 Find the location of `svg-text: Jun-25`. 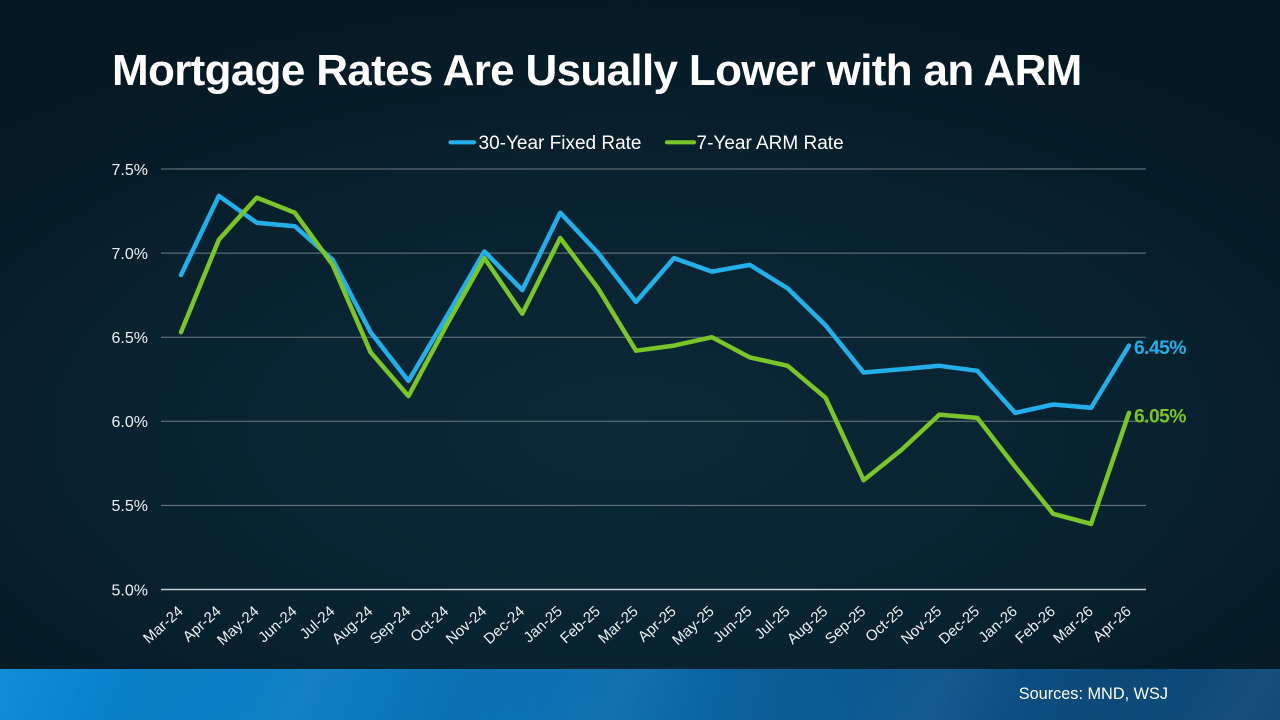

svg-text: Jun-25 is located at coordinates (732, 624).